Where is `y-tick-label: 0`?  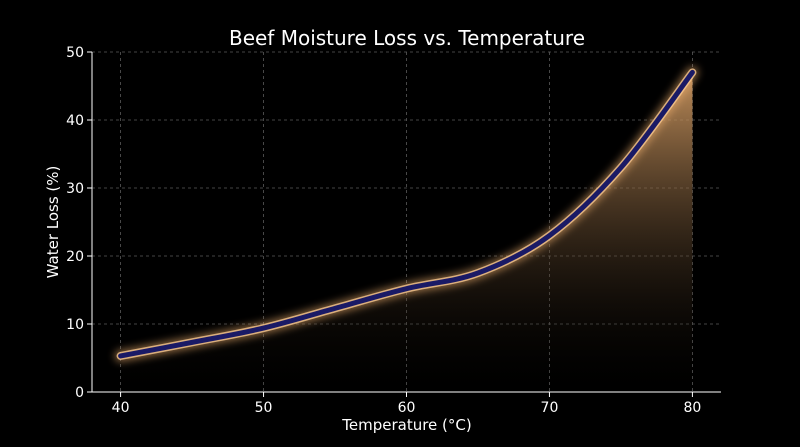
y-tick-label: 0 is located at coordinates (79, 393).